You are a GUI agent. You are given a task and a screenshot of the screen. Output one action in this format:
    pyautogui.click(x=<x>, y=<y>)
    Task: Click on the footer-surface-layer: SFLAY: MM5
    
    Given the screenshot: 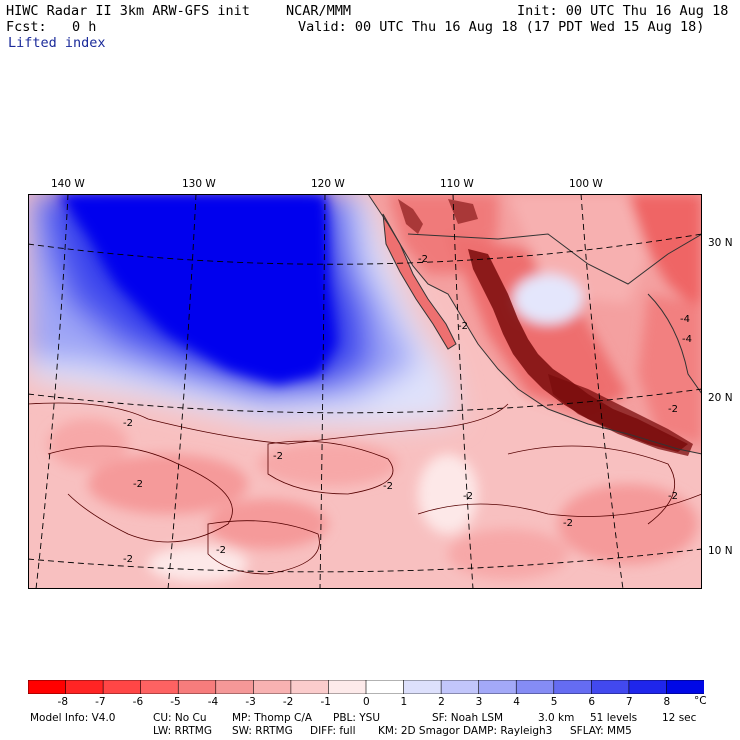 What is the action you would take?
    pyautogui.click(x=601, y=731)
    